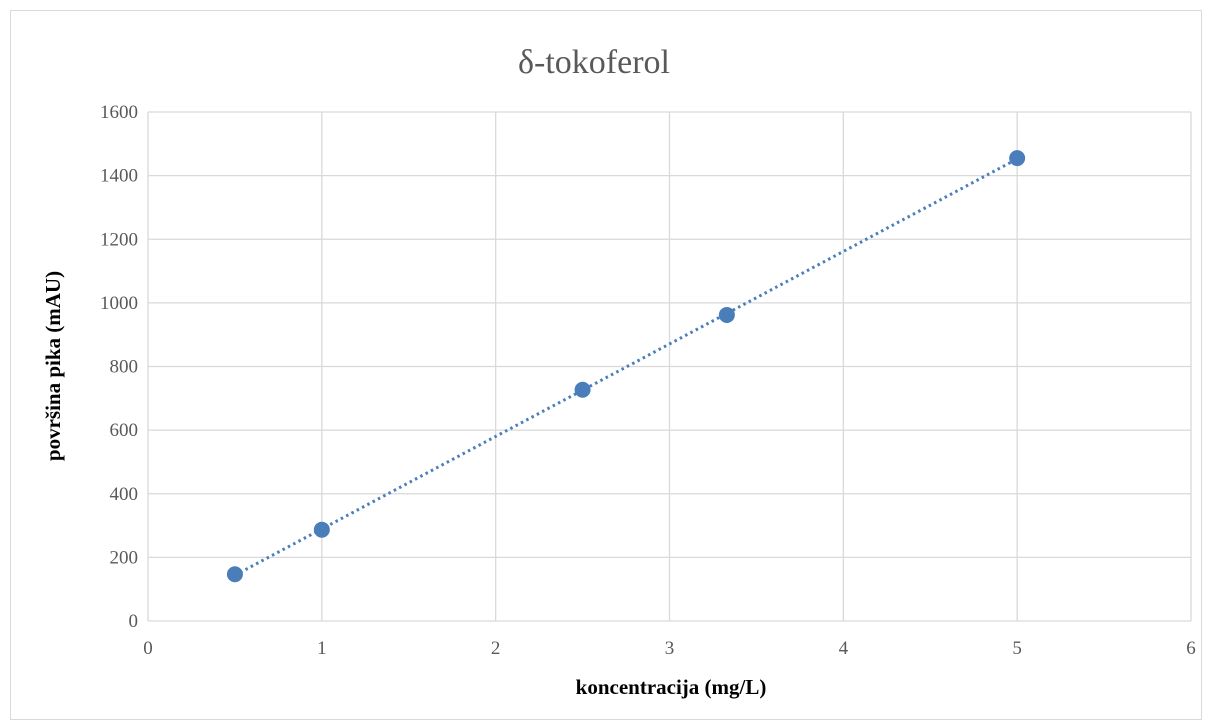 This screenshot has height=725, width=1214. I want to click on y-tick-label: 1000, so click(119, 303).